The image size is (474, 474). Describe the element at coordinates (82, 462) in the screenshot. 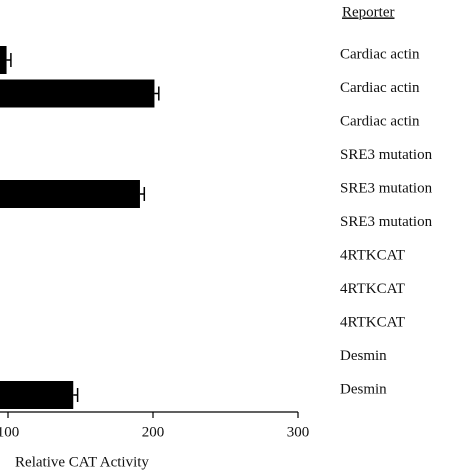

I see `x-axis-label: Relative CAT Activity` at that location.